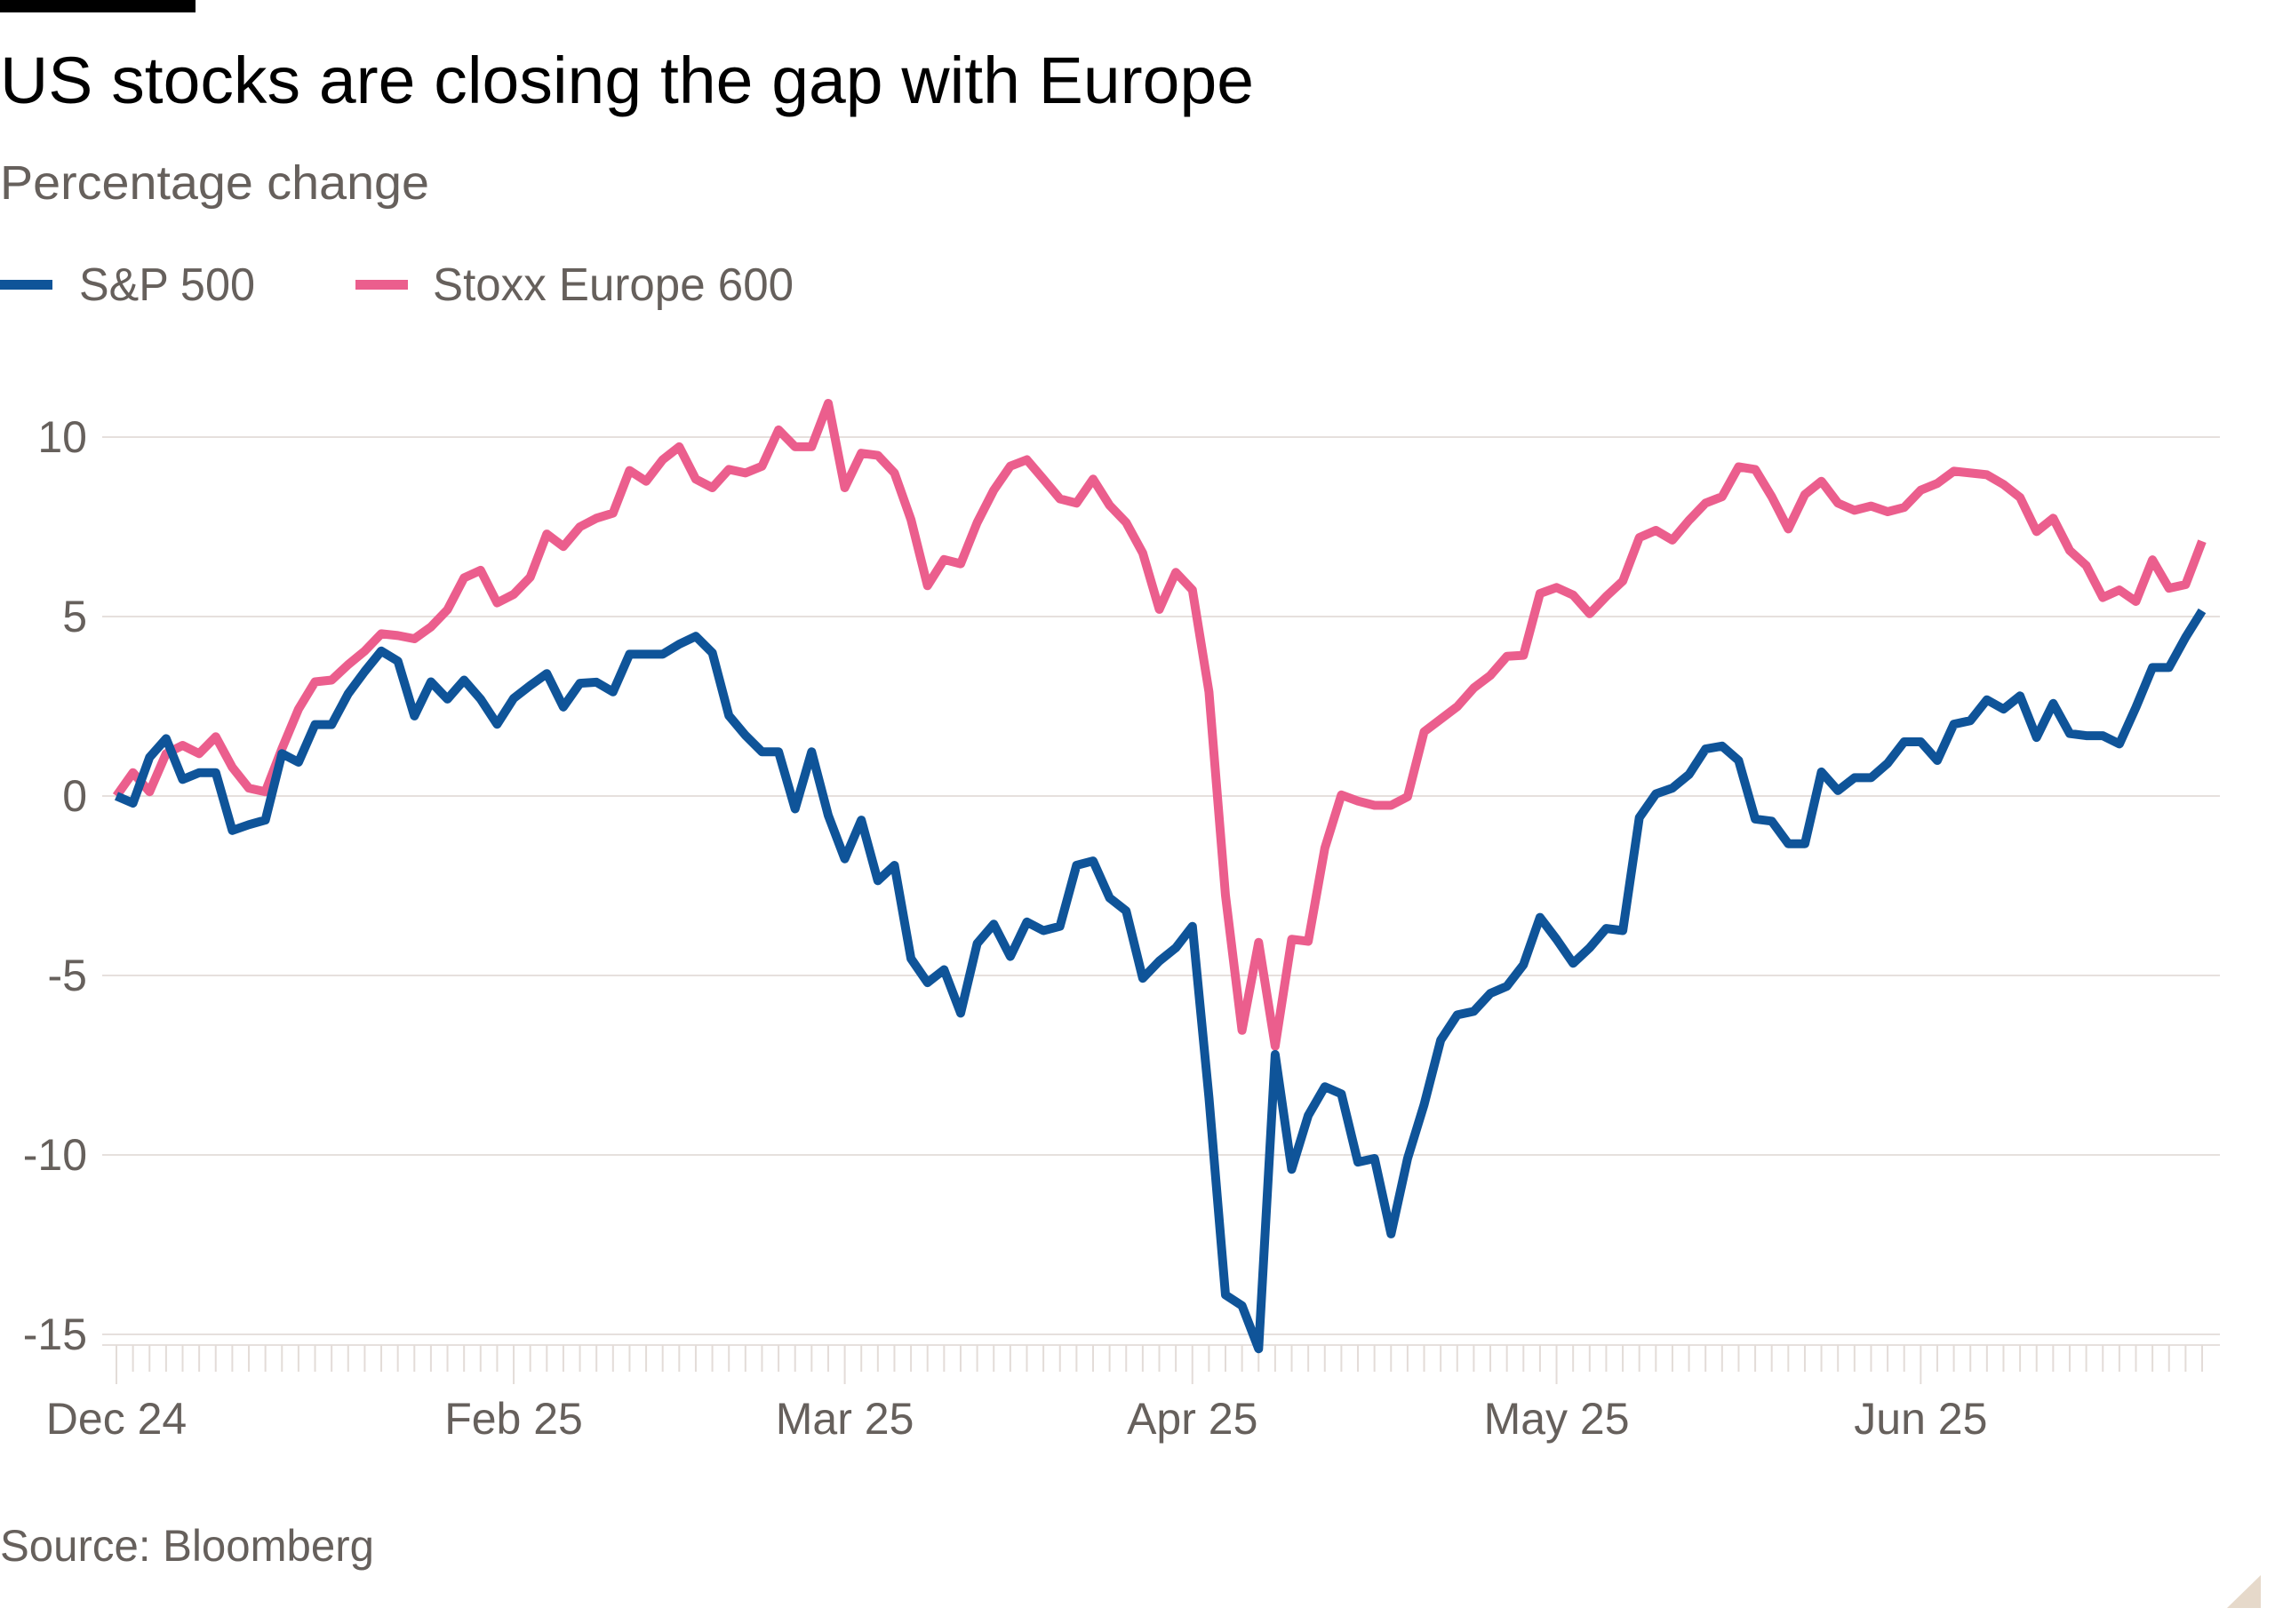 The image size is (2275, 1624). I want to click on legend-swatch-stoxx, so click(381, 285).